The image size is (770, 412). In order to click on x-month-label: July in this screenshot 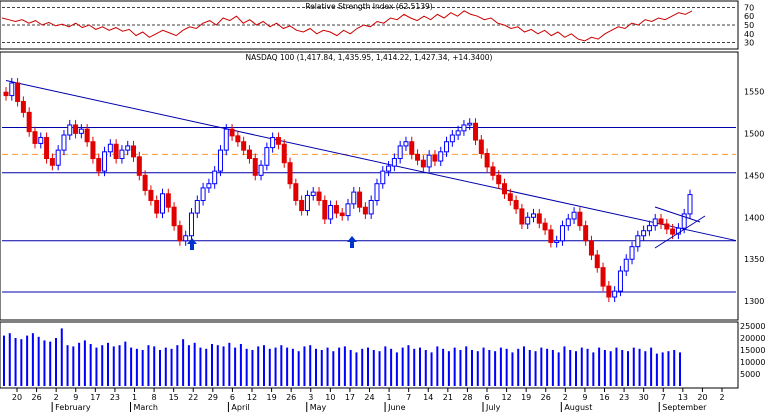, I will do `click(493, 407)`.